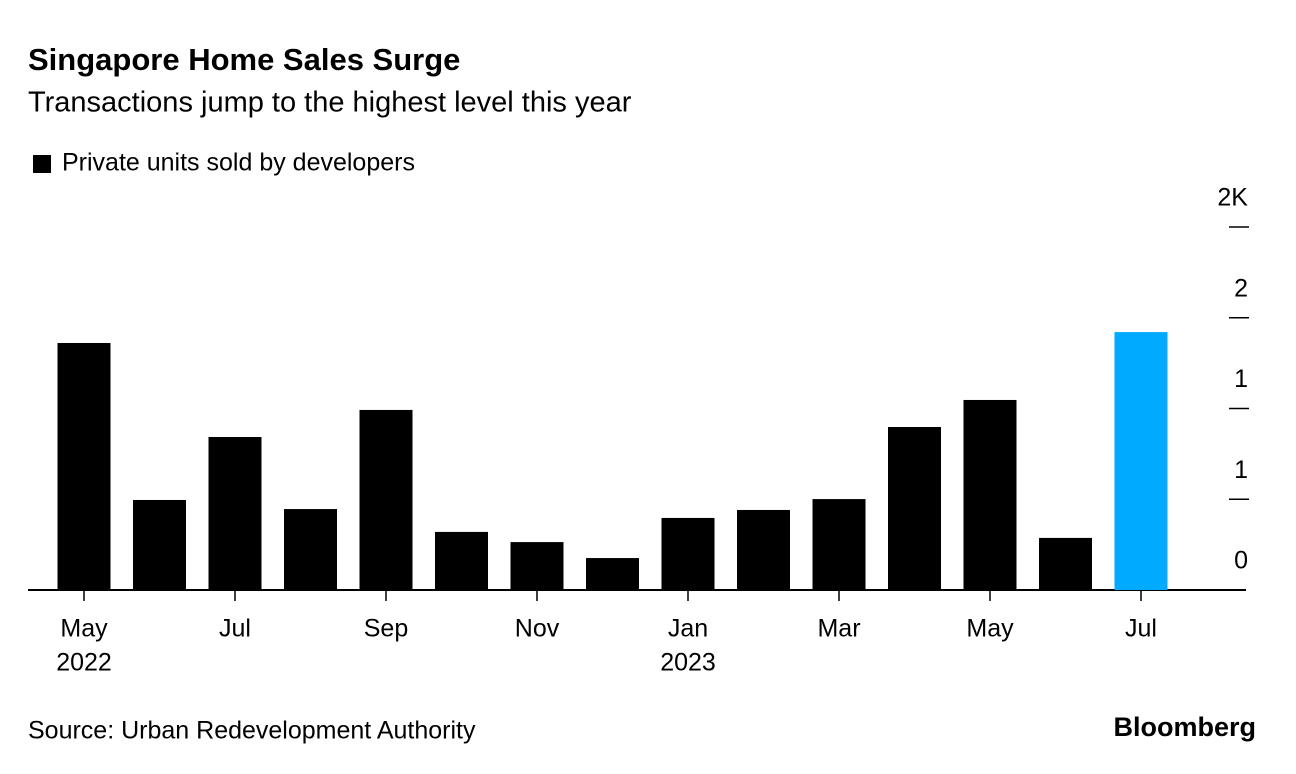 The height and width of the screenshot is (774, 1296). Describe the element at coordinates (238, 163) in the screenshot. I see `legend-label: Private units sold by developers` at that location.